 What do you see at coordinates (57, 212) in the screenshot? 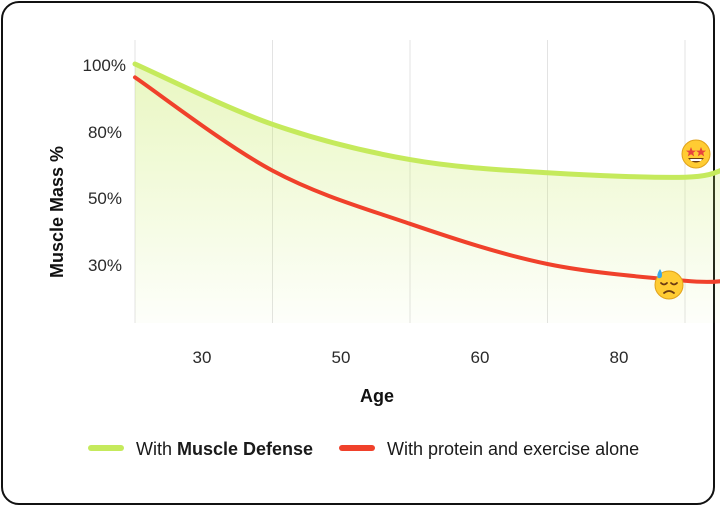
I see `y-axis-title: Muscle Mass %` at bounding box center [57, 212].